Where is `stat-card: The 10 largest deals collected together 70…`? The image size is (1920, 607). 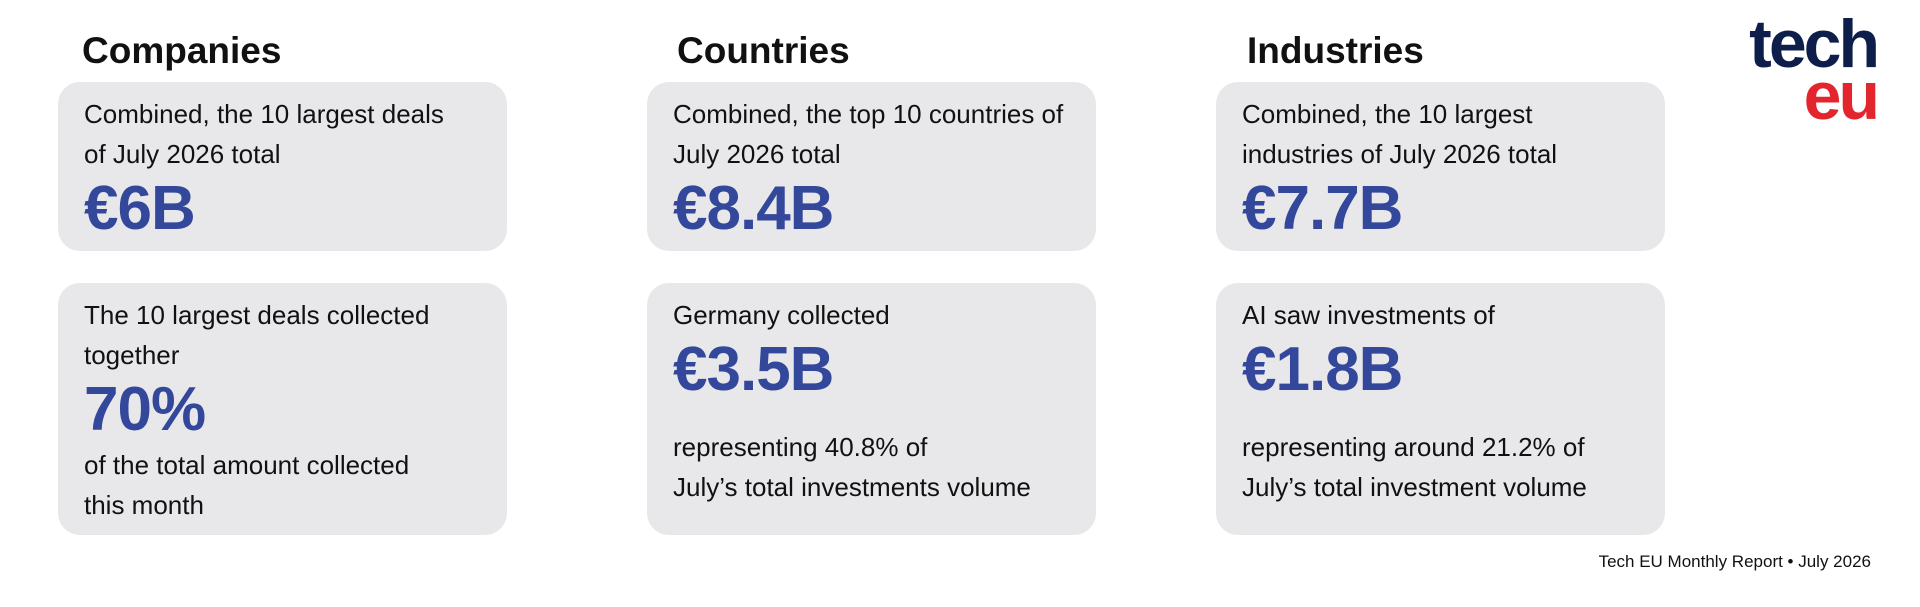 stat-card: The 10 largest deals collected together 70… is located at coordinates (282, 409).